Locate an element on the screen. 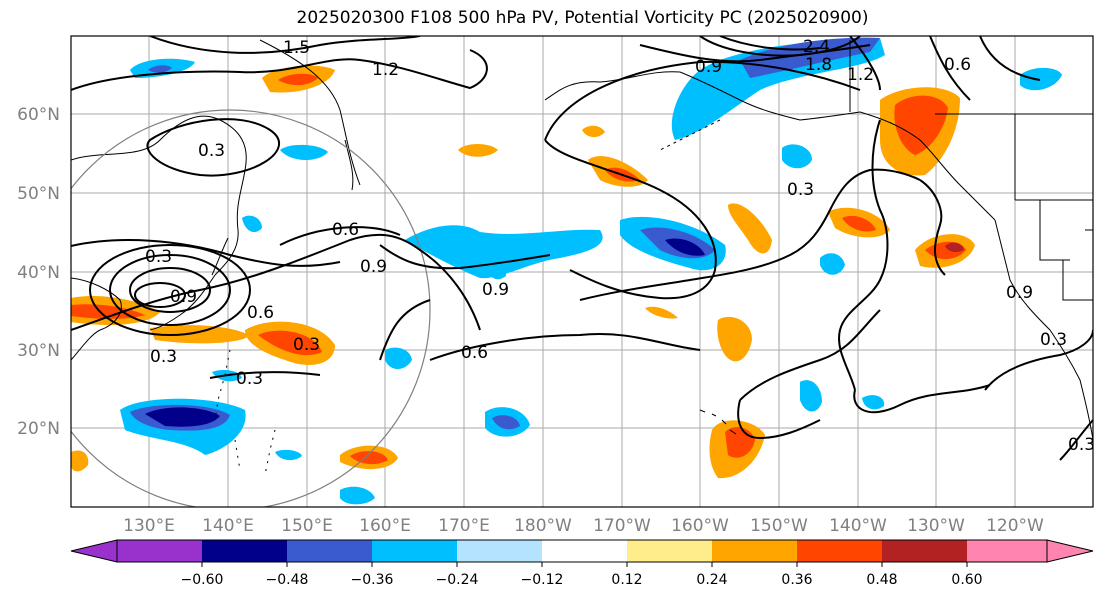 Image resolution: width=1105 pixels, height=601 pixels. lon-tick-label: 170°W is located at coordinates (622, 526).